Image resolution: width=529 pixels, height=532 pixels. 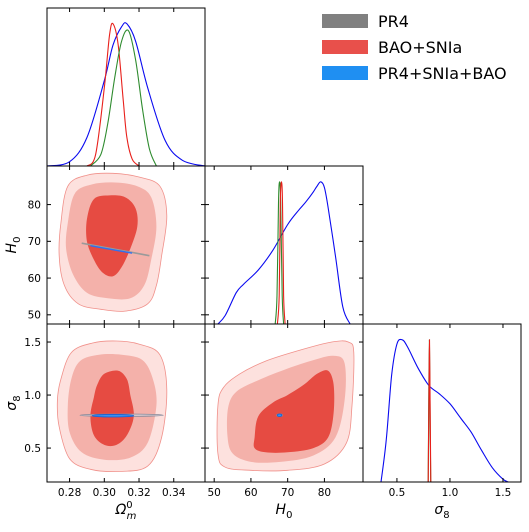 What do you see at coordinates (450, 493) in the screenshot?
I see `x-tick-label: 1.0` at bounding box center [450, 493].